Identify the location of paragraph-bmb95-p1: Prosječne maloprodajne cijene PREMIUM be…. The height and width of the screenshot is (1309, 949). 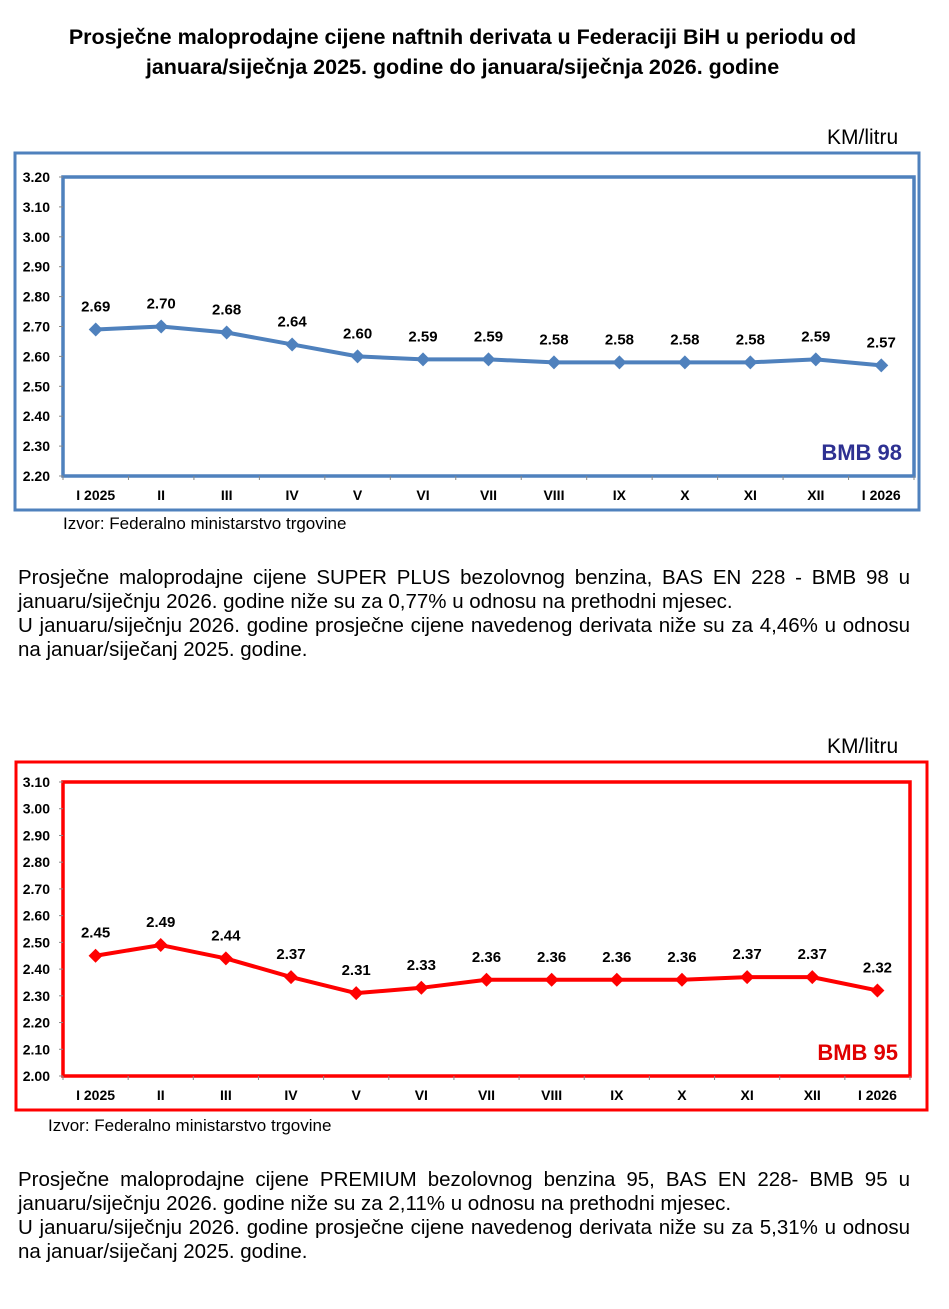
(464, 1191).